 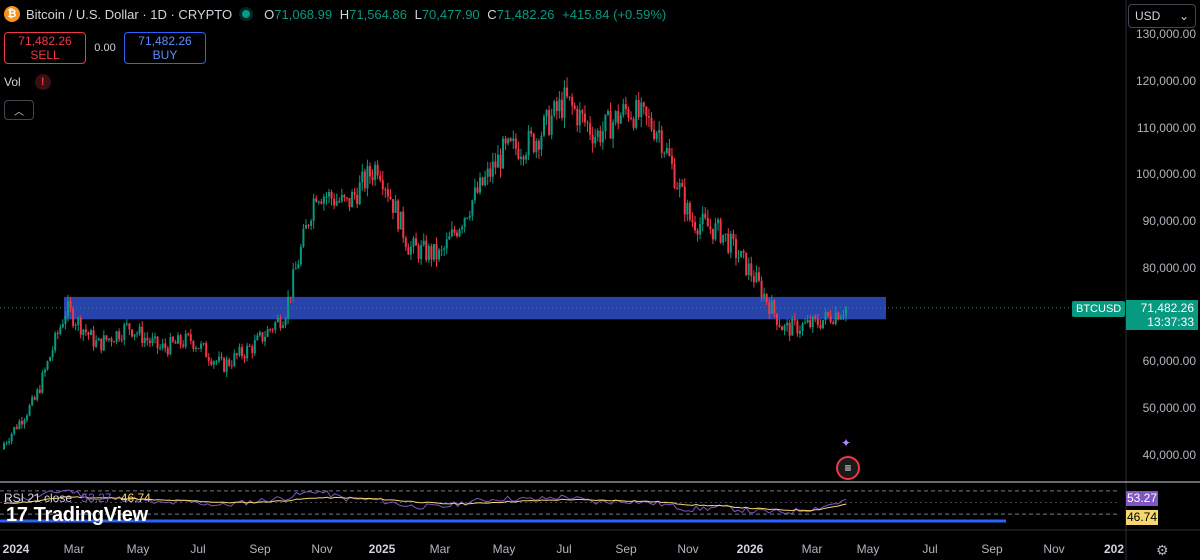 What do you see at coordinates (105, 48) in the screenshot?
I see `spread-value: 0.00` at bounding box center [105, 48].